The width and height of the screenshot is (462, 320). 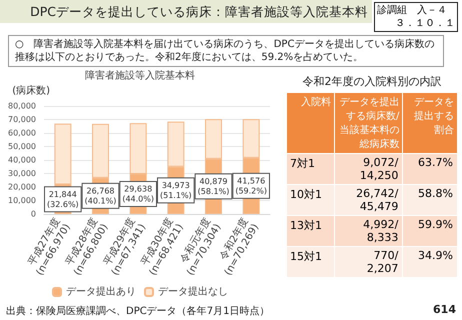 I want to click on y-tick-label: 70,000, so click(x=22, y=119).